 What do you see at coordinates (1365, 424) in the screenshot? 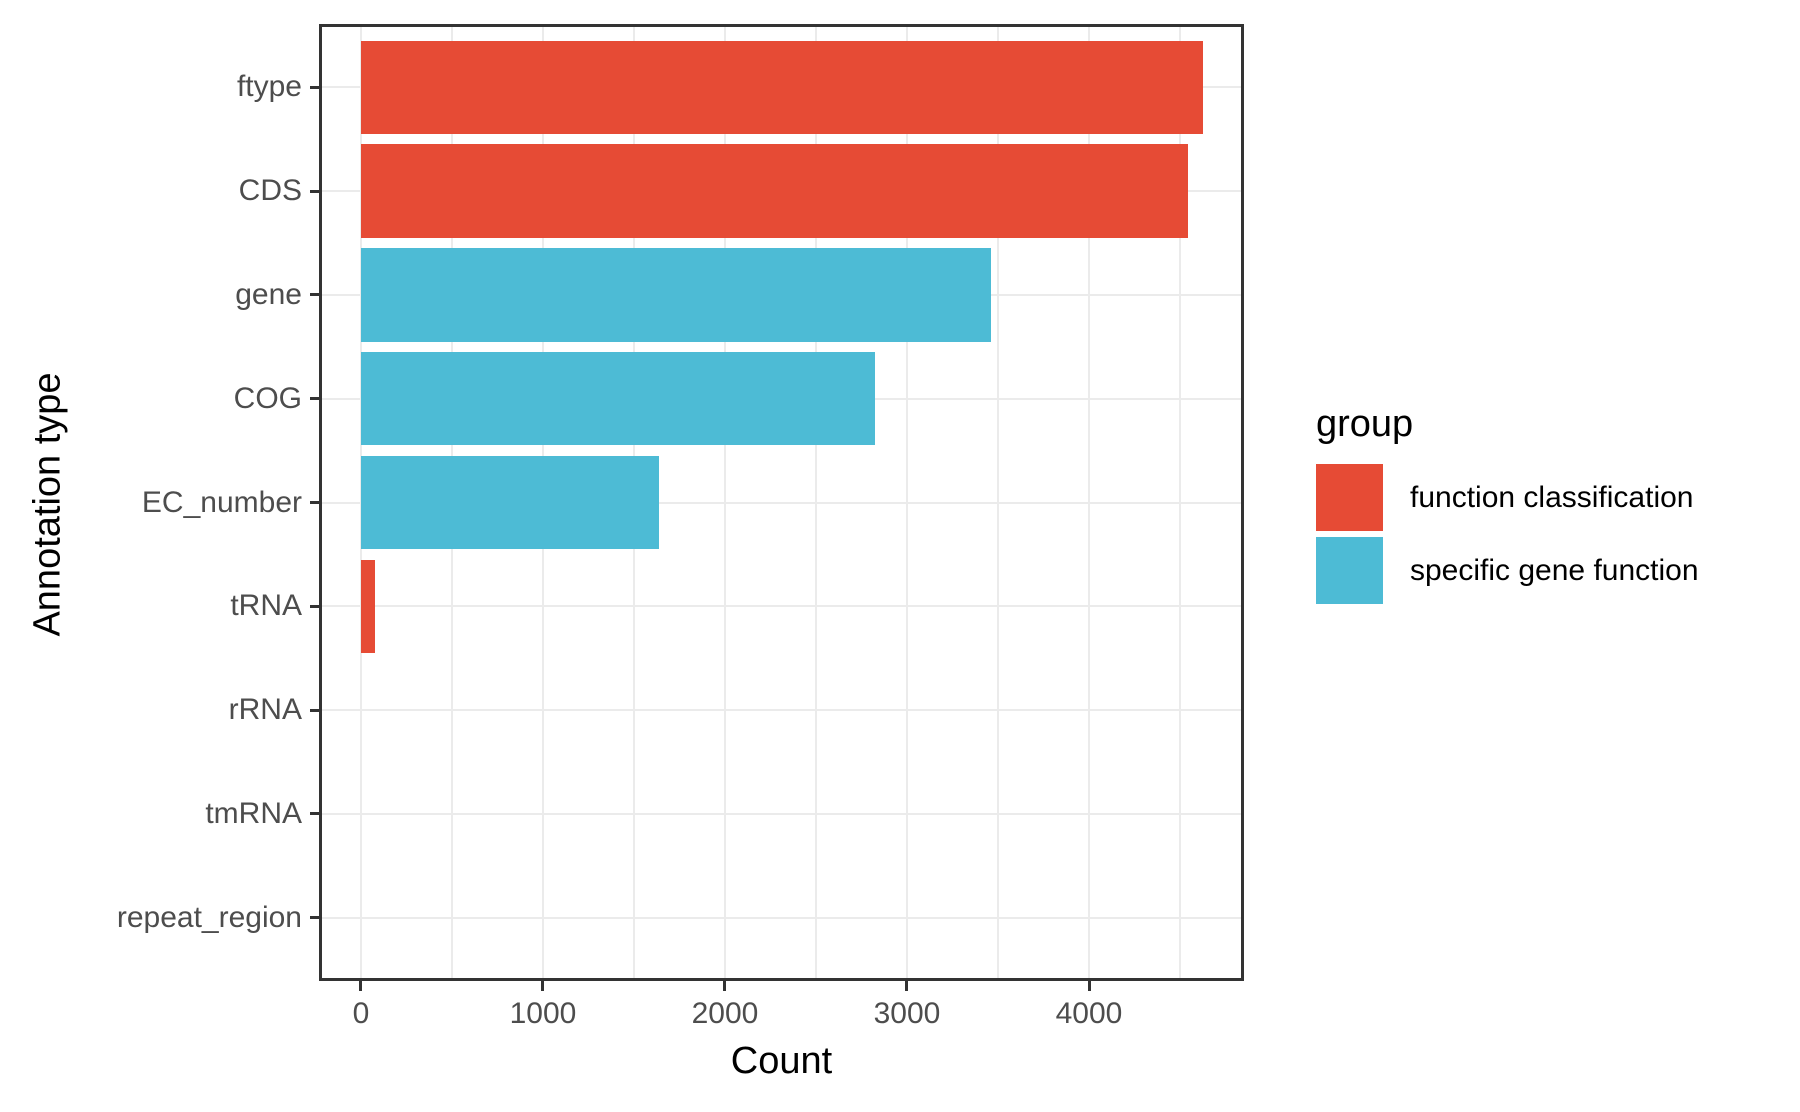
I see `legend-title: group` at bounding box center [1365, 424].